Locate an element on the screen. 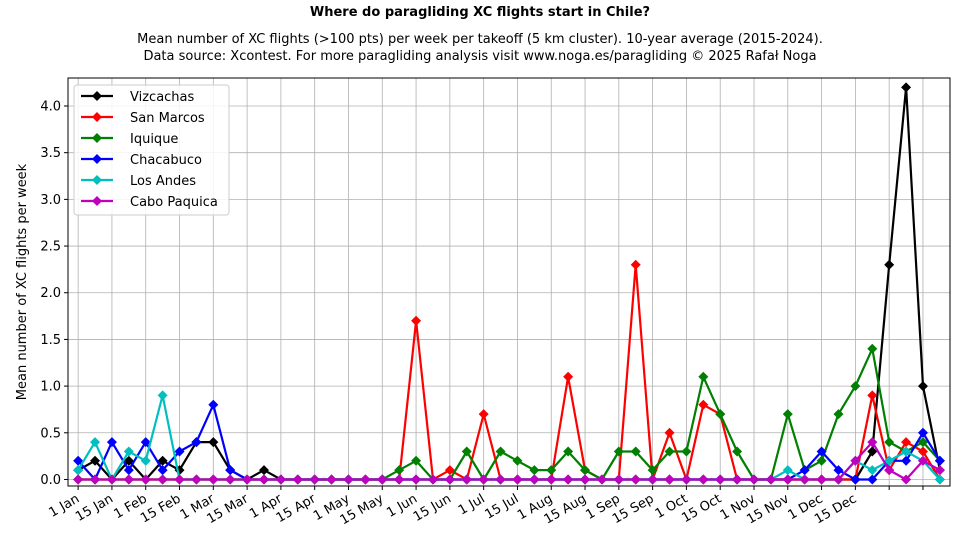 The width and height of the screenshot is (960, 540). legend-label: Iquique is located at coordinates (154, 139).